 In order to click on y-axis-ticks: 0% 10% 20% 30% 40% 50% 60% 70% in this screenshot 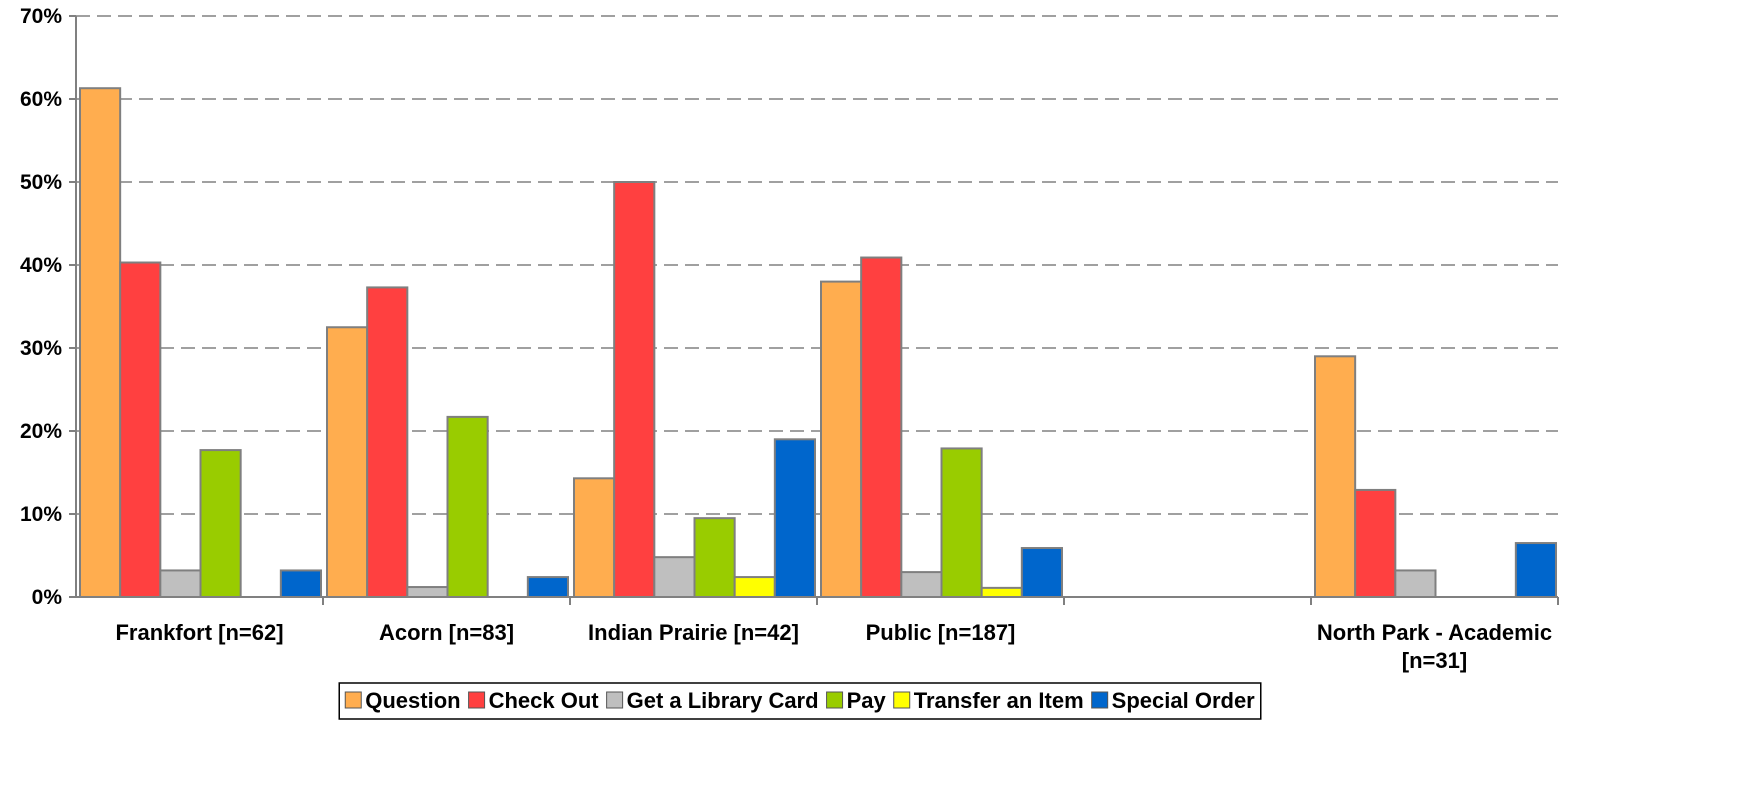, I will do `click(48, 307)`.